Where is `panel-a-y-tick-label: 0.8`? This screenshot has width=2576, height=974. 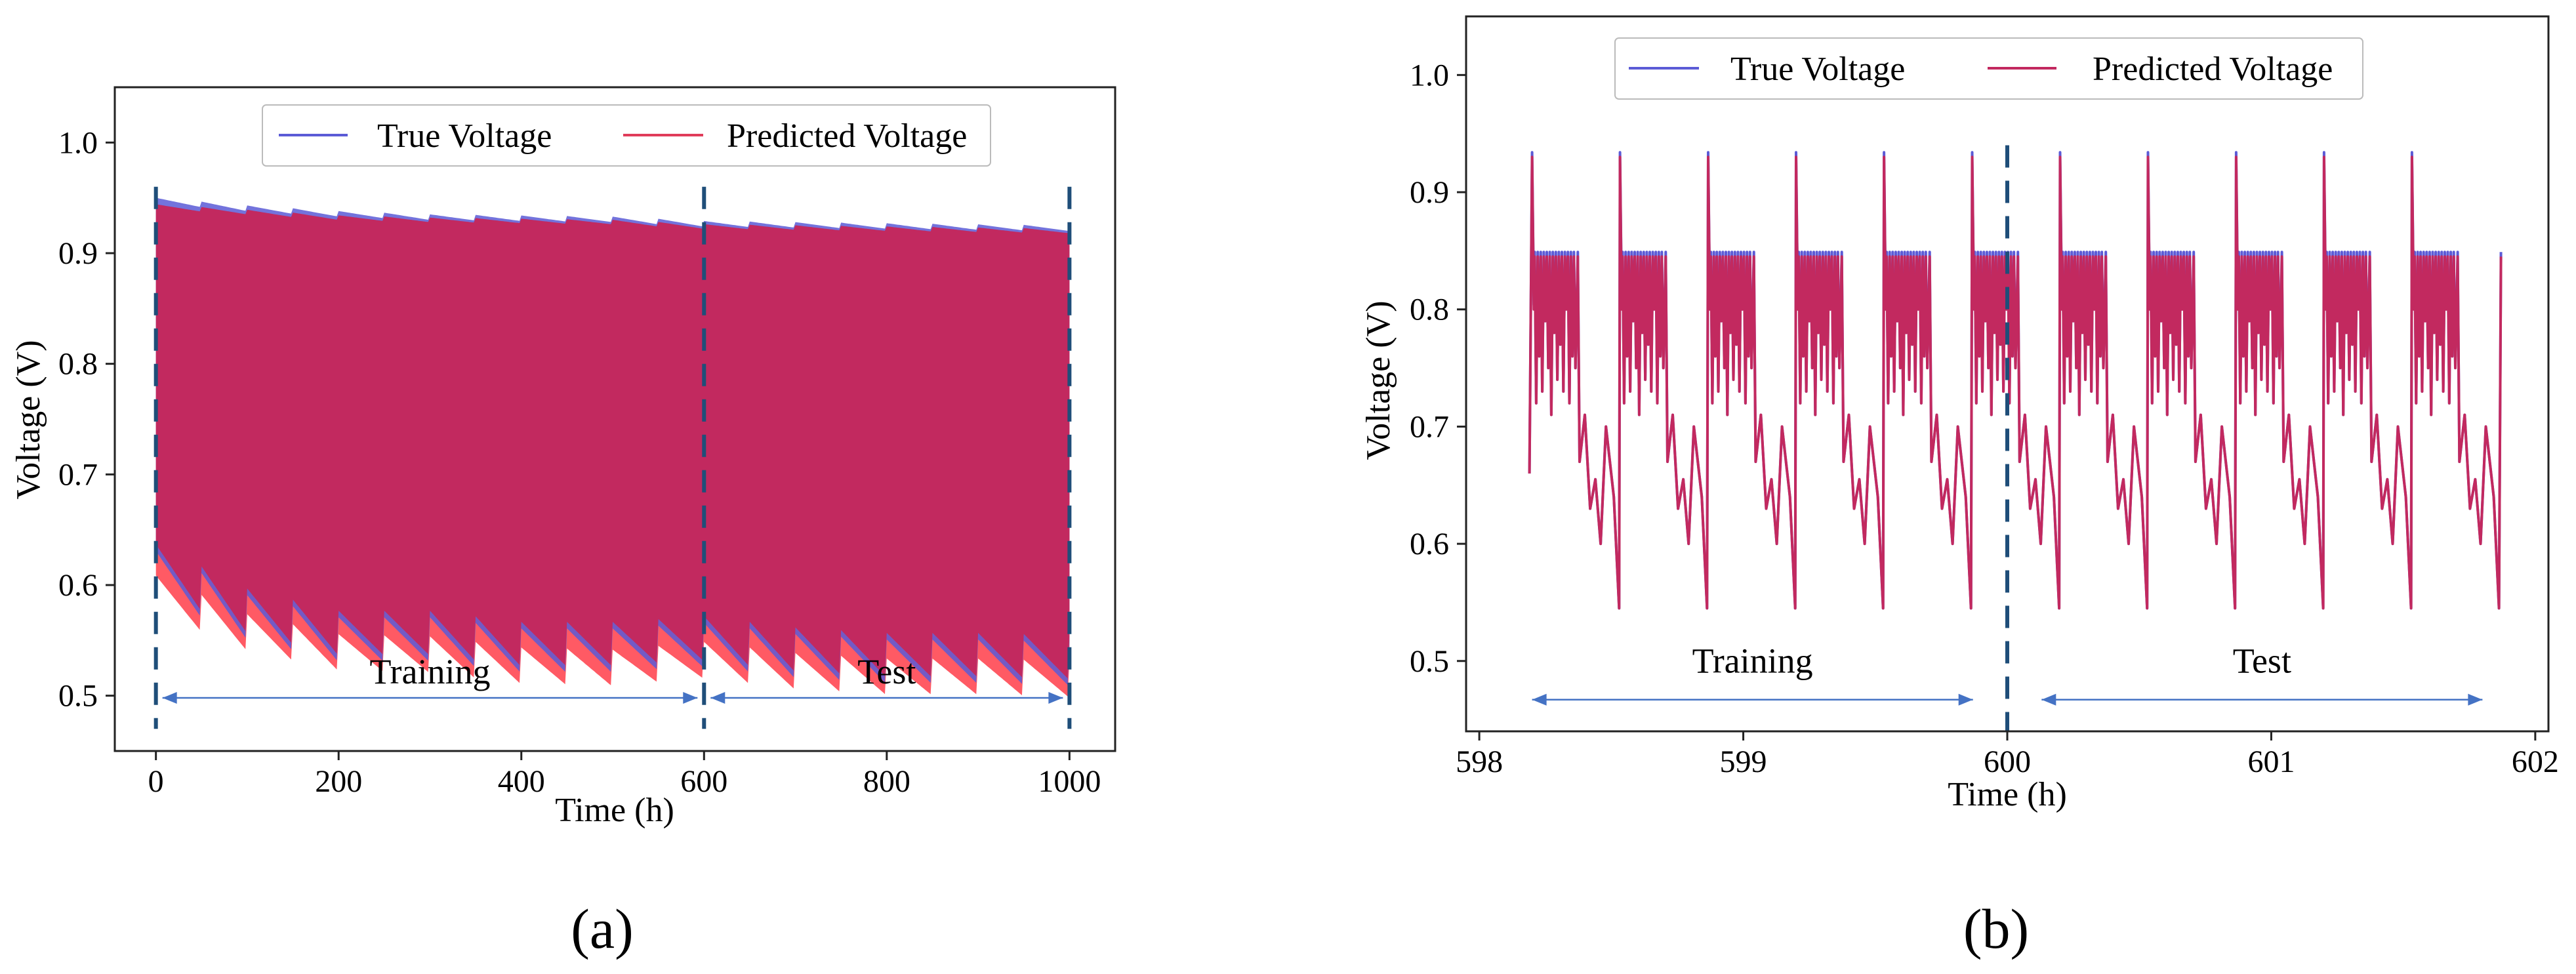 panel-a-y-tick-label: 0.8 is located at coordinates (78, 364).